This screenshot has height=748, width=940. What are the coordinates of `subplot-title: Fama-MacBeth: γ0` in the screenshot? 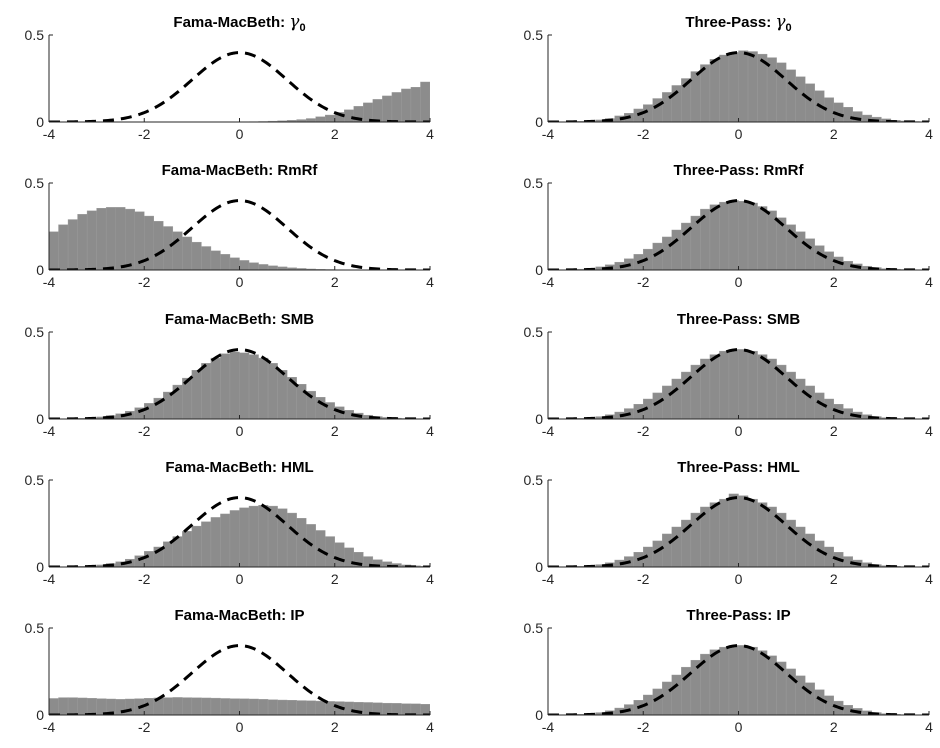 It's located at (239, 23).